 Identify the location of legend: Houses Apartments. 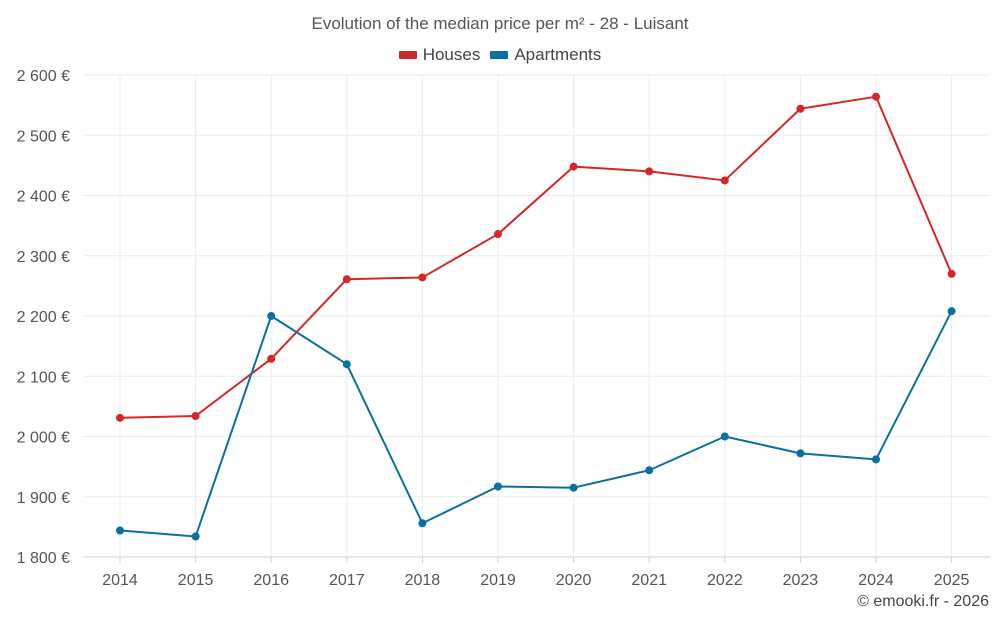
(500, 55).